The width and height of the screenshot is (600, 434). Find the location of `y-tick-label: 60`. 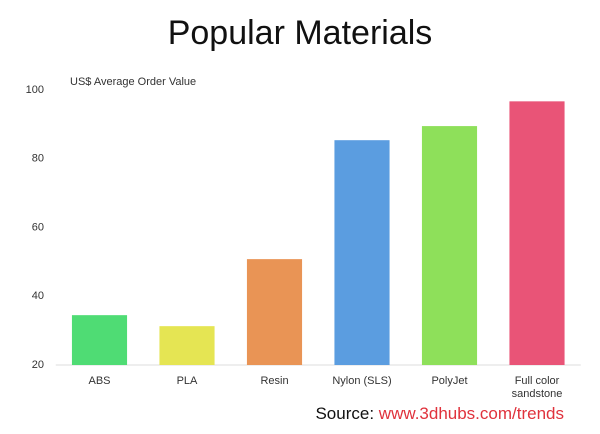

y-tick-label: 60 is located at coordinates (38, 227).